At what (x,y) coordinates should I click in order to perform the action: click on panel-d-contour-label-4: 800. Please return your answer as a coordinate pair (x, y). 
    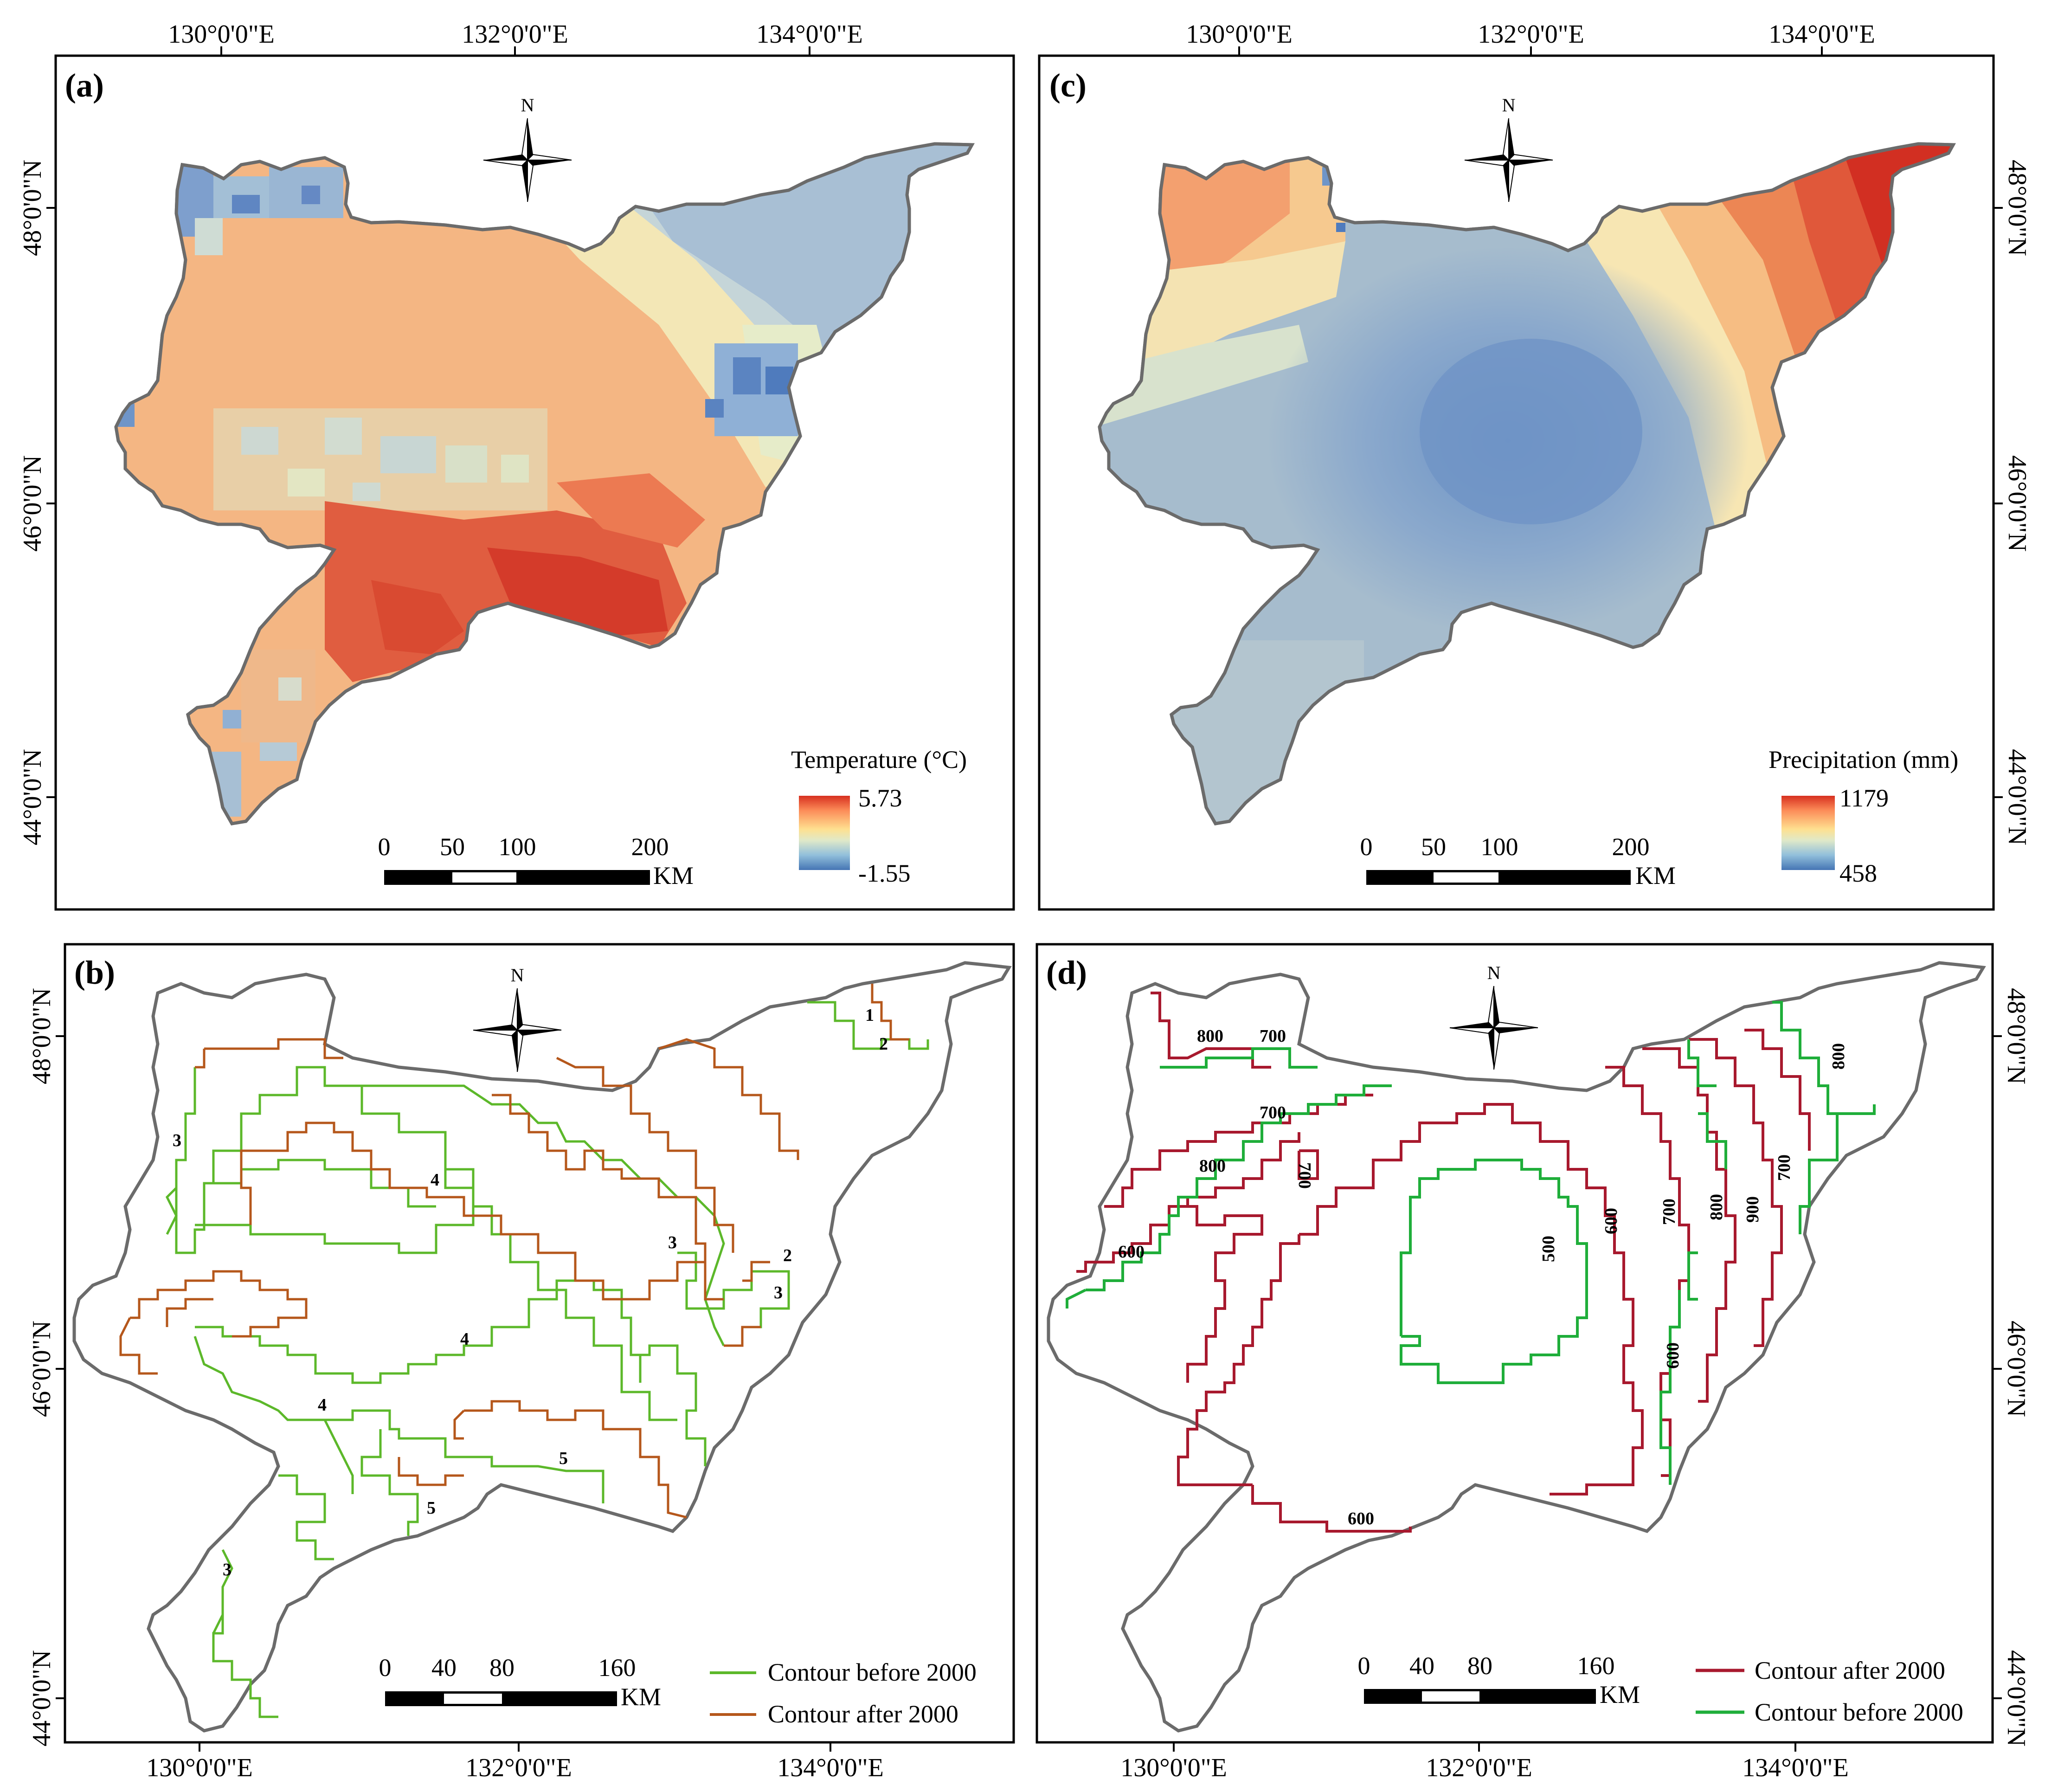
    Looking at the image, I should click on (1212, 1166).